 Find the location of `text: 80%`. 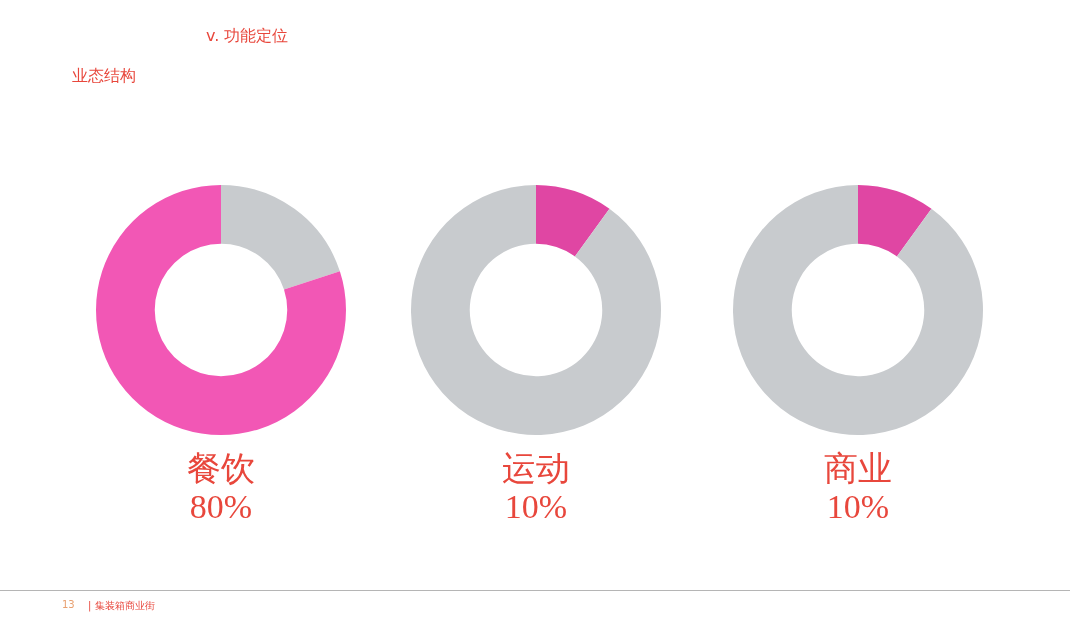

text: 80% is located at coordinates (221, 507).